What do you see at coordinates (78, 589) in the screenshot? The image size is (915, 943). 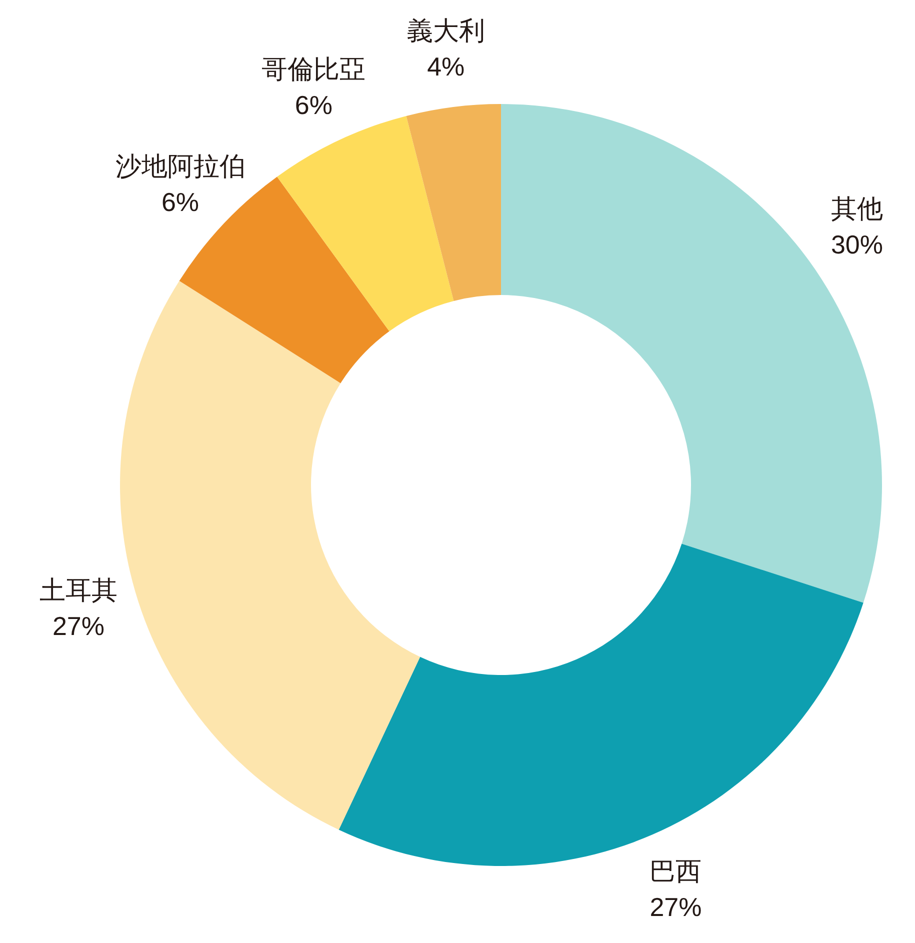 I see `slice-label: 土耳其` at bounding box center [78, 589].